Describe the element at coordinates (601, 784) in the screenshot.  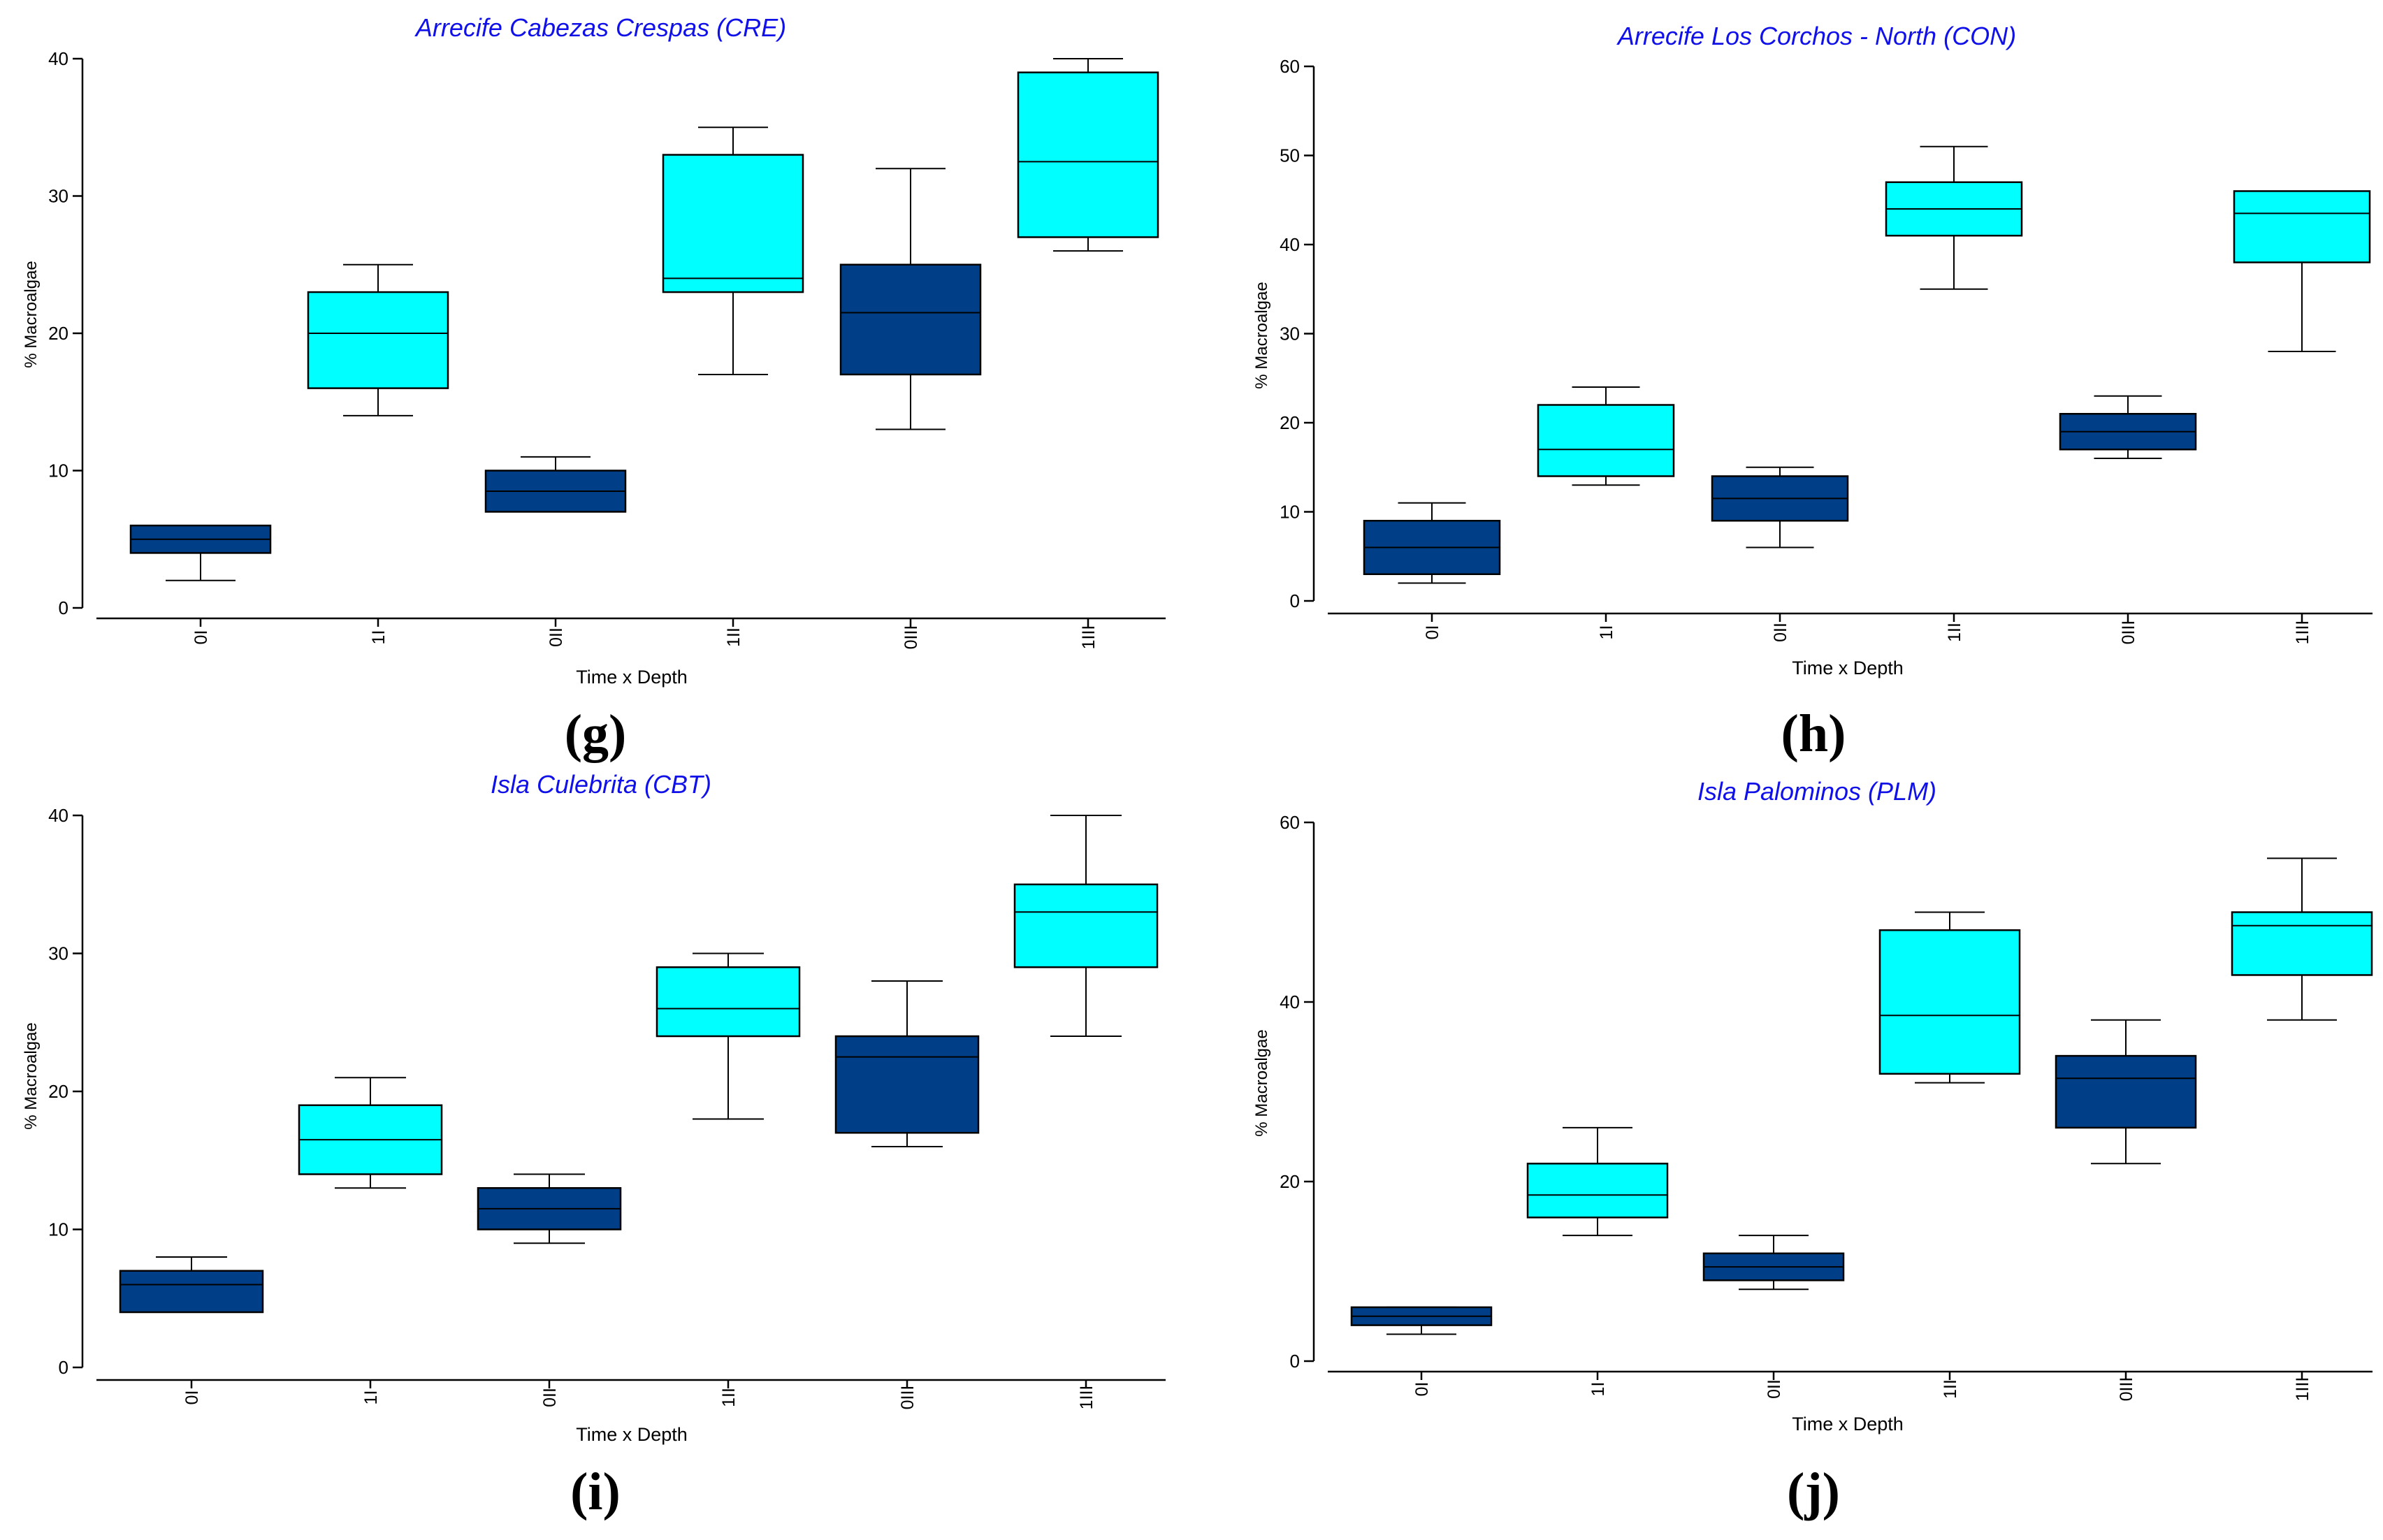
I see `chart-title: Isla Culebrita (CBT)` at that location.